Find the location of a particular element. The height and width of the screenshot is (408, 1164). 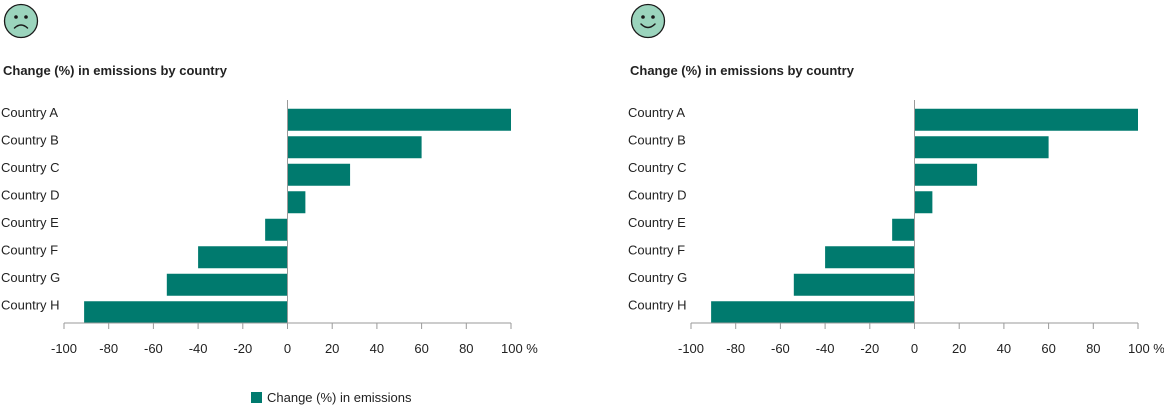

chart-legend: Change (%) in emissions is located at coordinates (331, 397).